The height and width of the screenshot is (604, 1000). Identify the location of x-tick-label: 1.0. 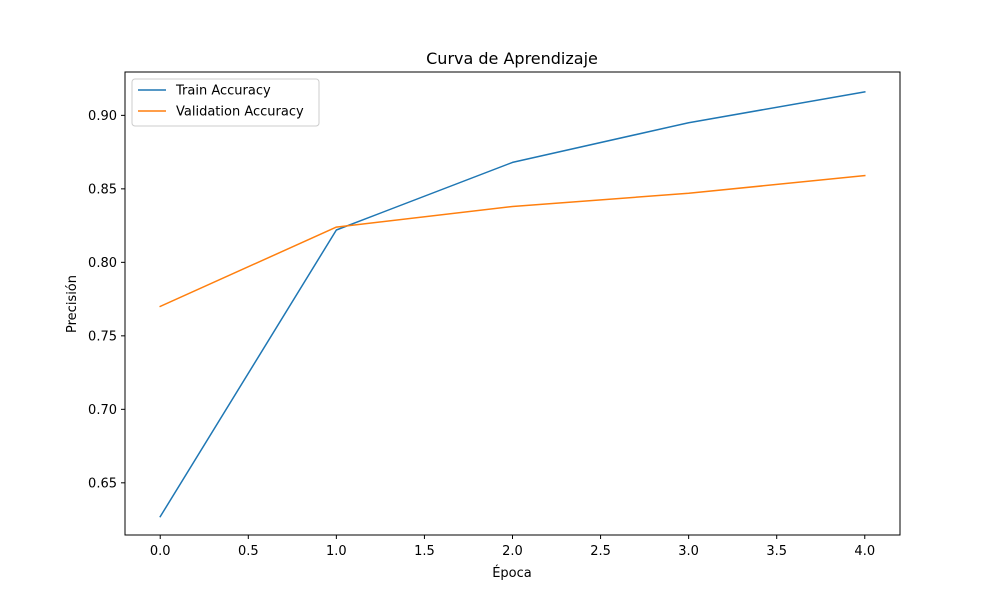
(336, 551).